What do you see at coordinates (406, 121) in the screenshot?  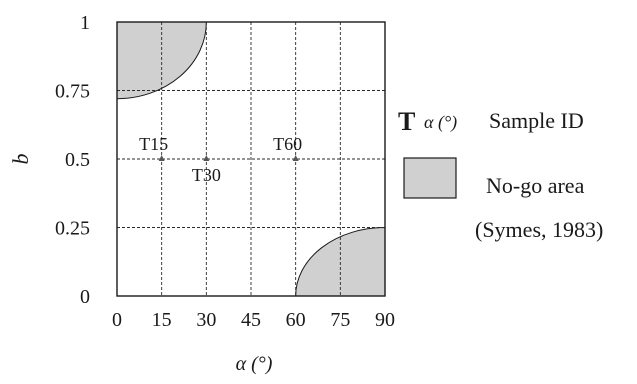 I see `legend-marker-symbol: T` at bounding box center [406, 121].